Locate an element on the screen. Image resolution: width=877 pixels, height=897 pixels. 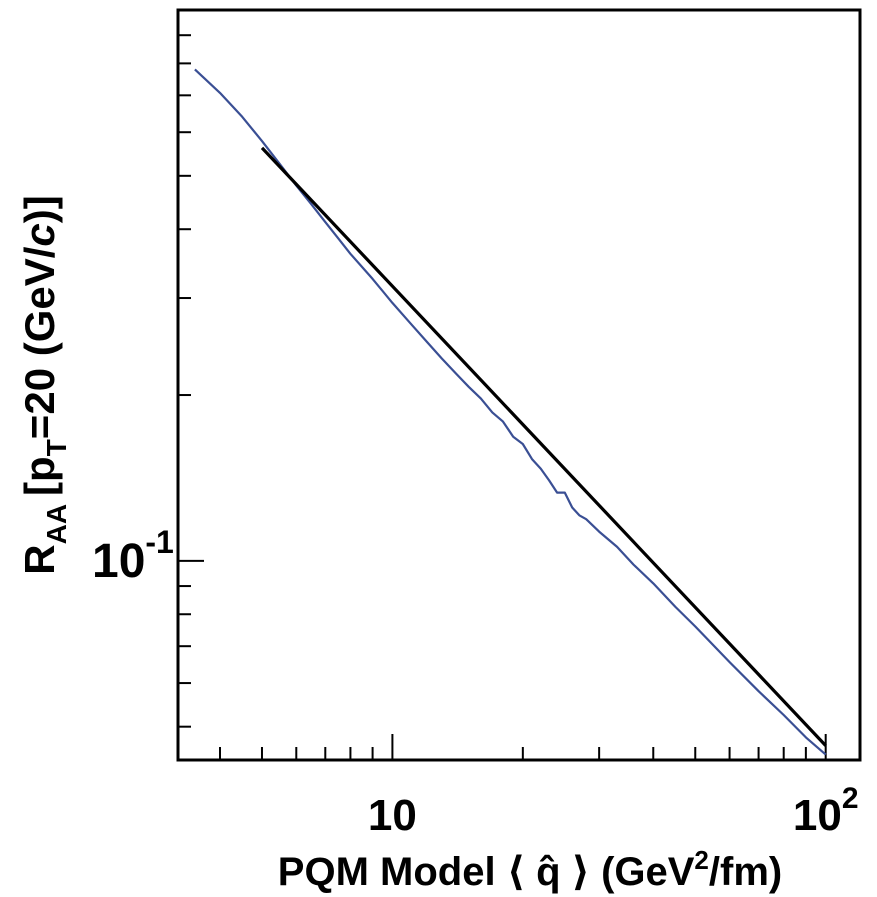
y-axis-title: RAA [pT=20 (GeV/c)] is located at coordinates (44, 385).